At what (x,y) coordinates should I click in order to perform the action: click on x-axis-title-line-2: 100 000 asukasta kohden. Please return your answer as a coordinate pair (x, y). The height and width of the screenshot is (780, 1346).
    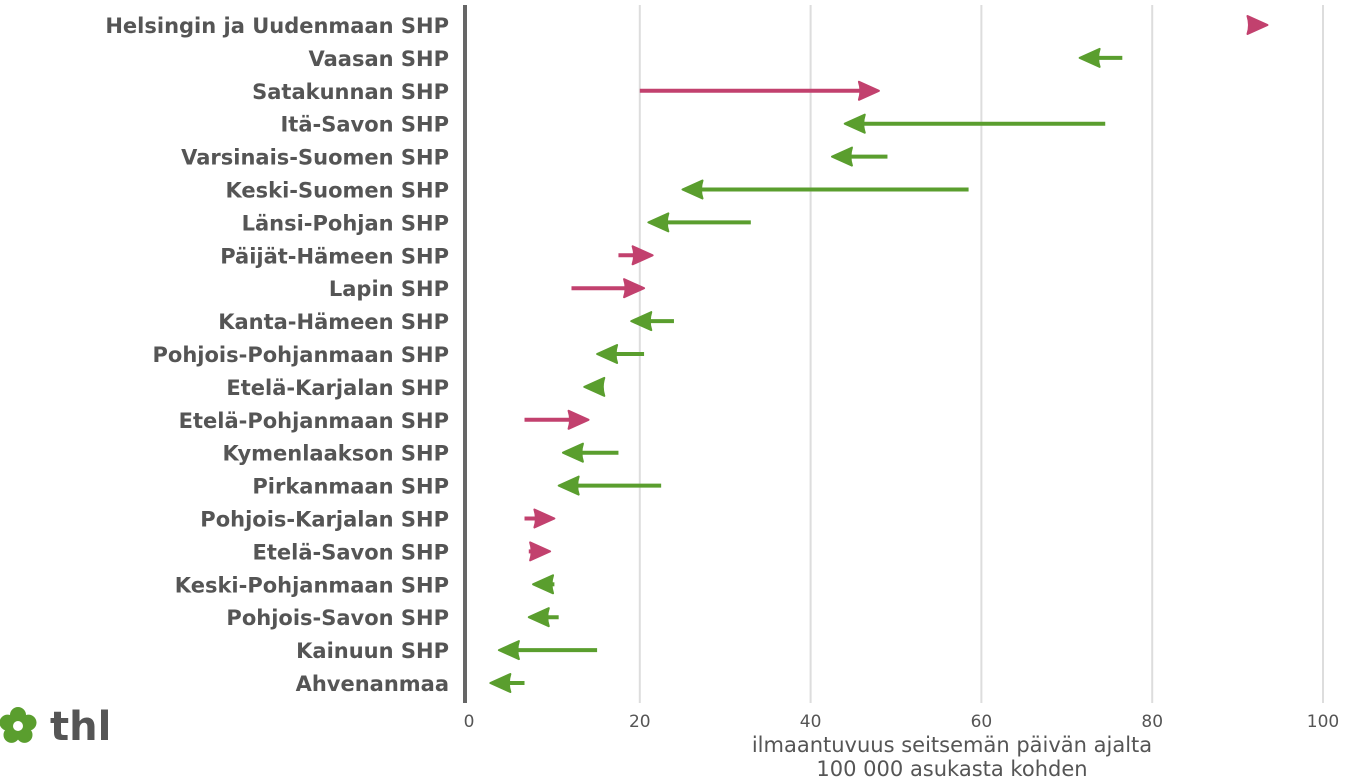
    Looking at the image, I should click on (951, 768).